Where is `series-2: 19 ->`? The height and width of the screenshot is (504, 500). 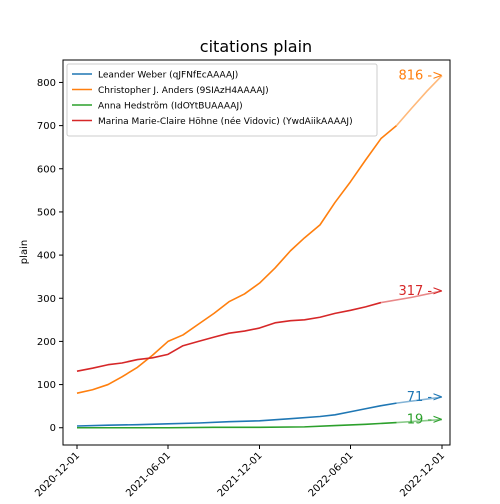
series-2: 19 -> is located at coordinates (260, 421).